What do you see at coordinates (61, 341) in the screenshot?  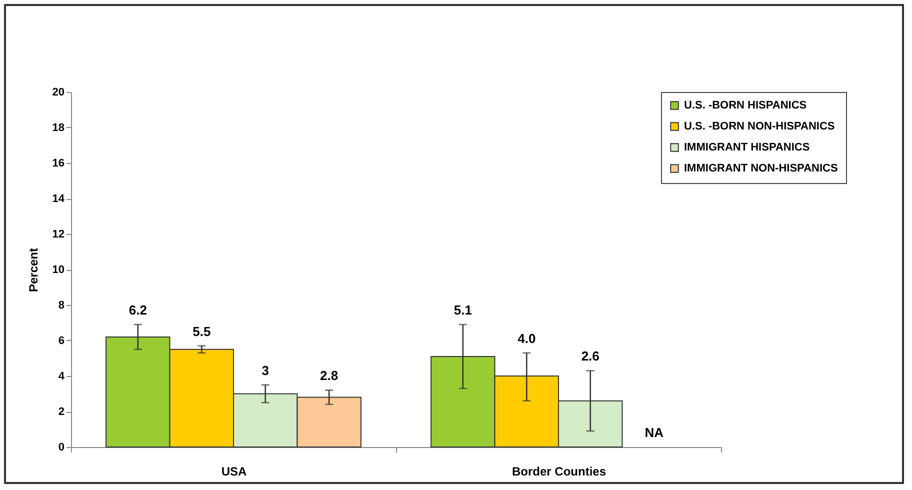 I see `y-tick-label: 6` at bounding box center [61, 341].